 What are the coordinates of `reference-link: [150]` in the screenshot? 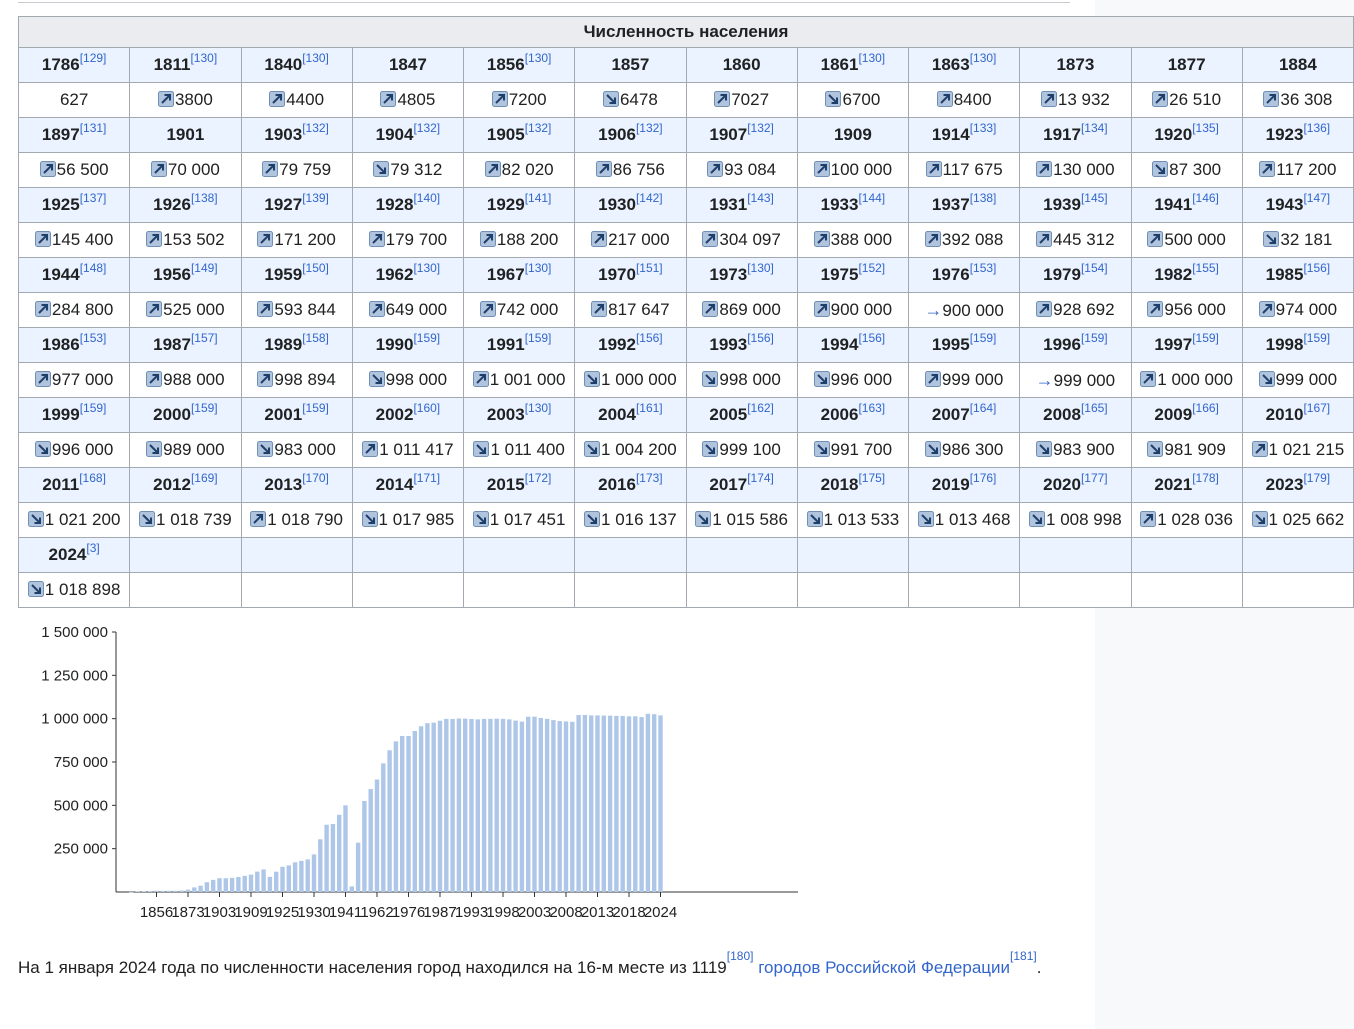 It's located at (315, 268).